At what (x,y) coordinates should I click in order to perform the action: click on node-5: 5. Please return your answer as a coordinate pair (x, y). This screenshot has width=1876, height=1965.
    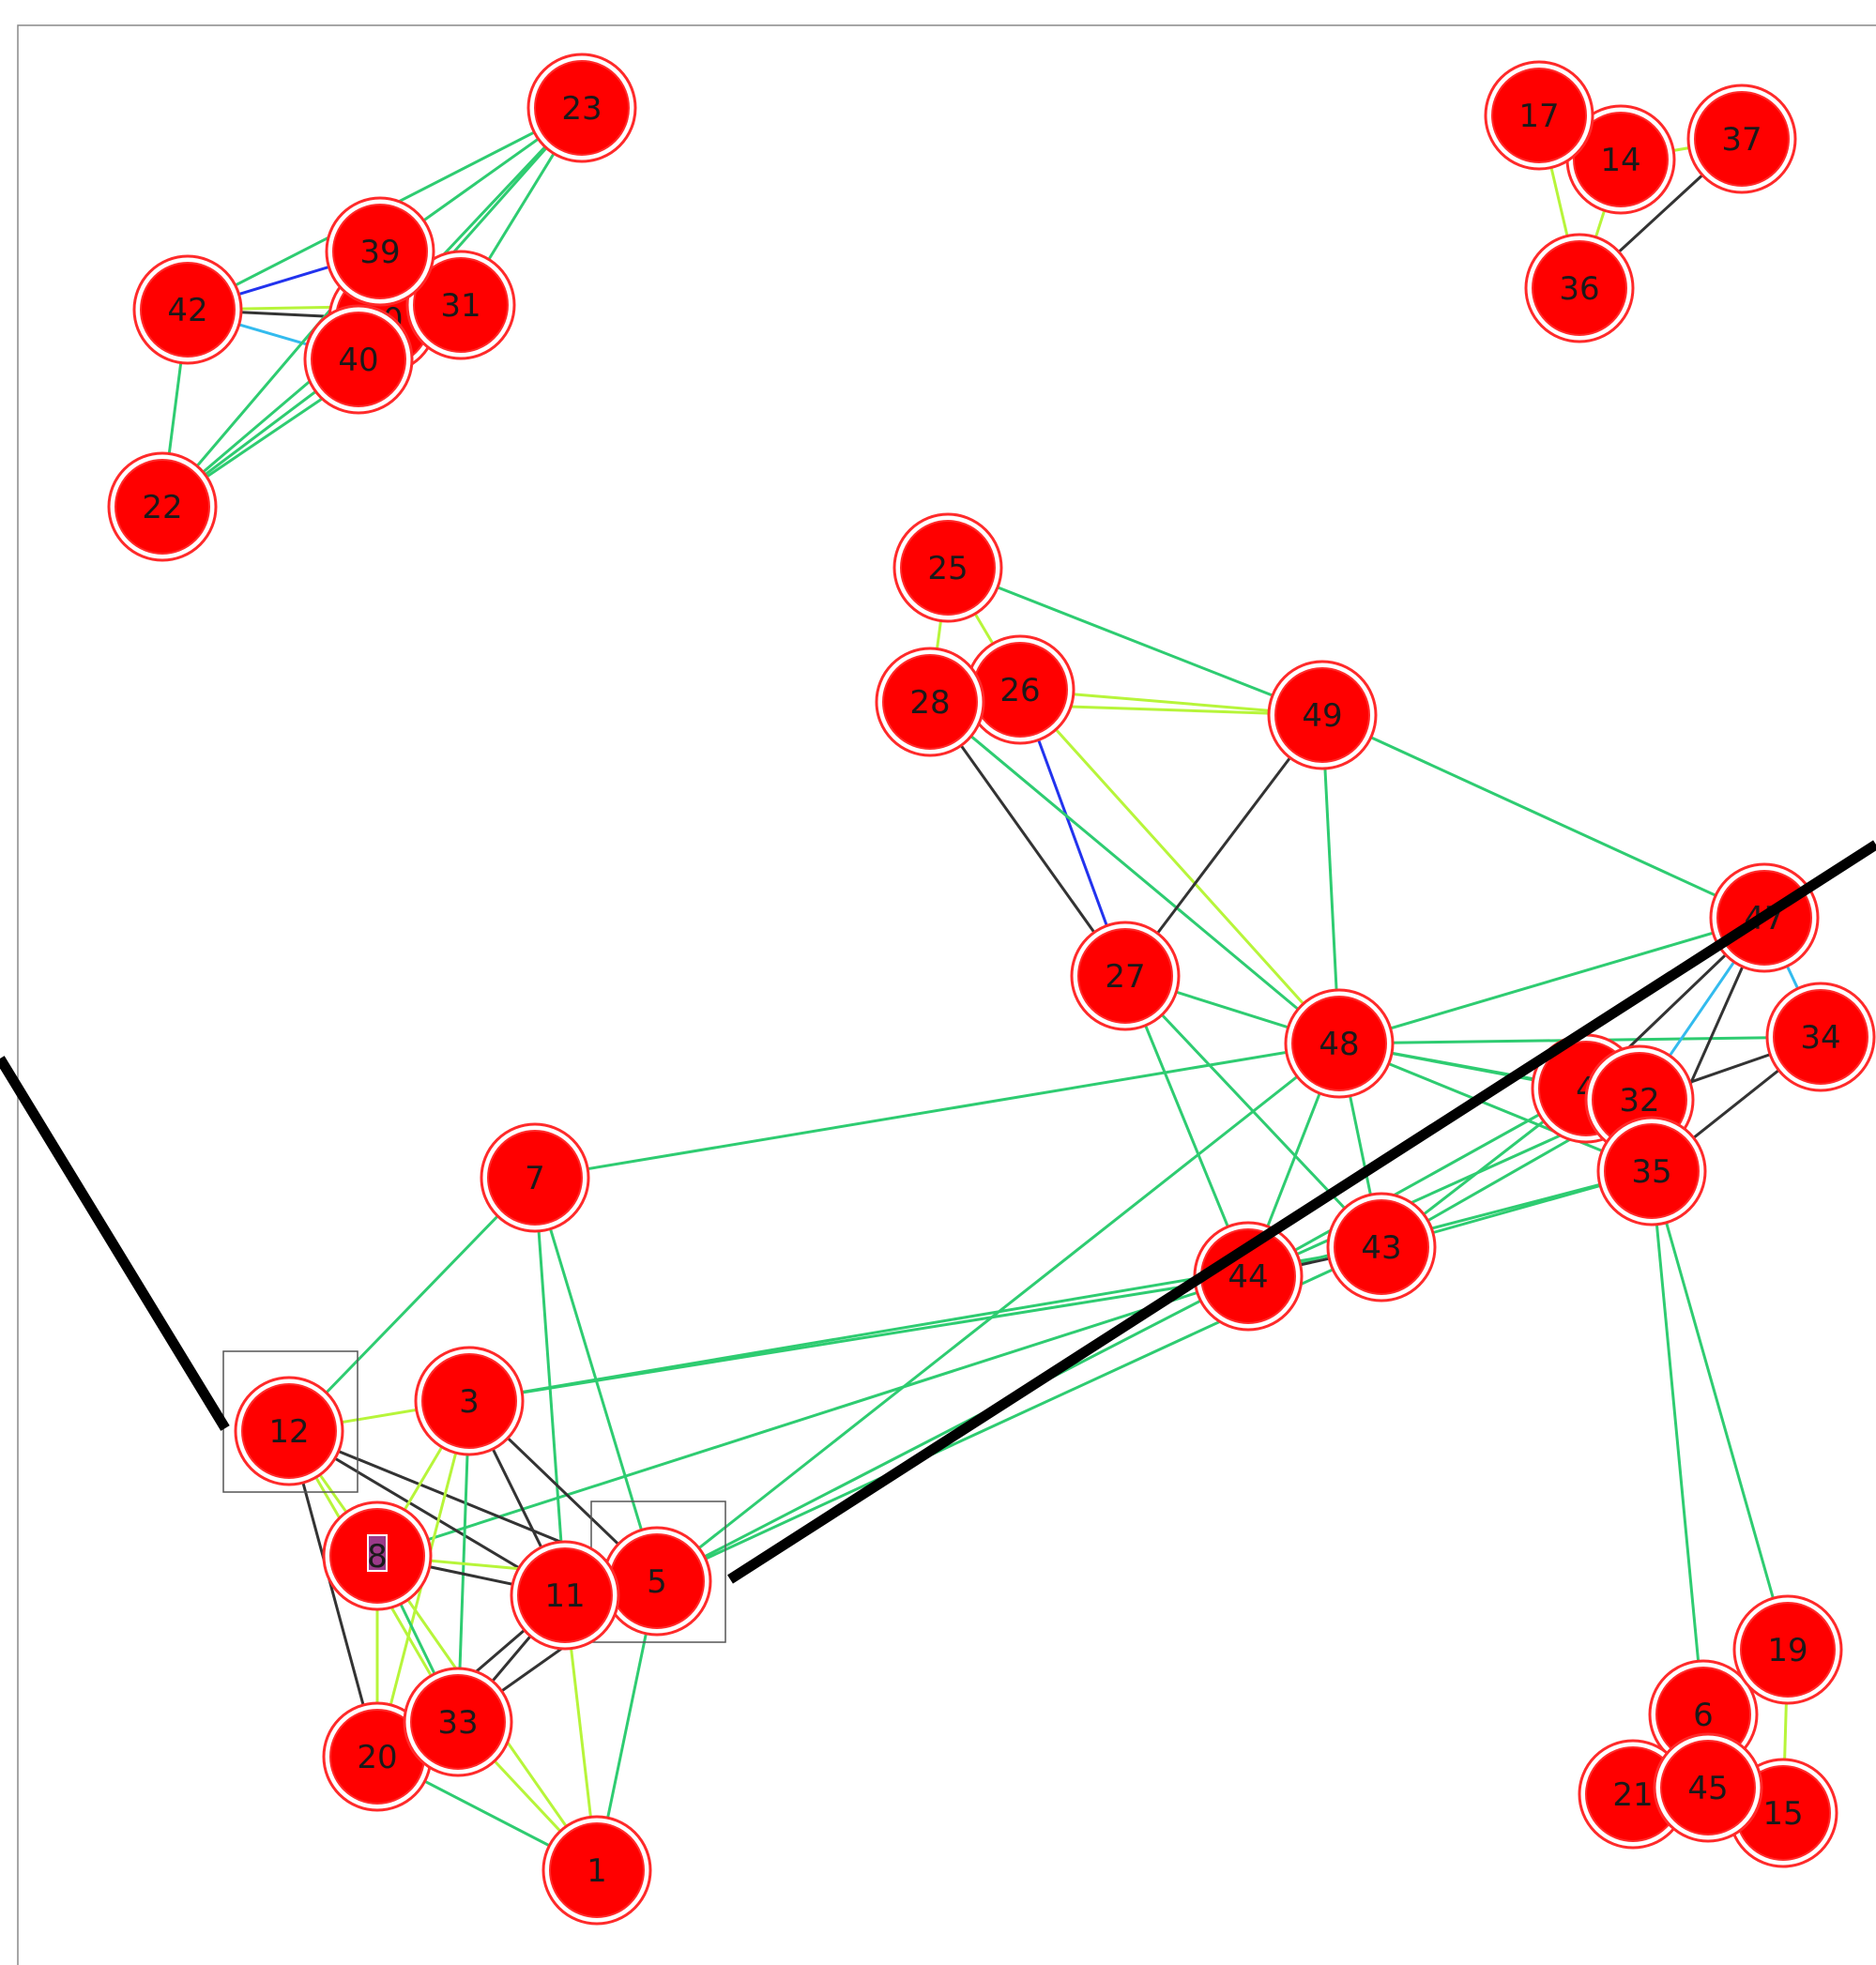
    Looking at the image, I should click on (657, 1582).